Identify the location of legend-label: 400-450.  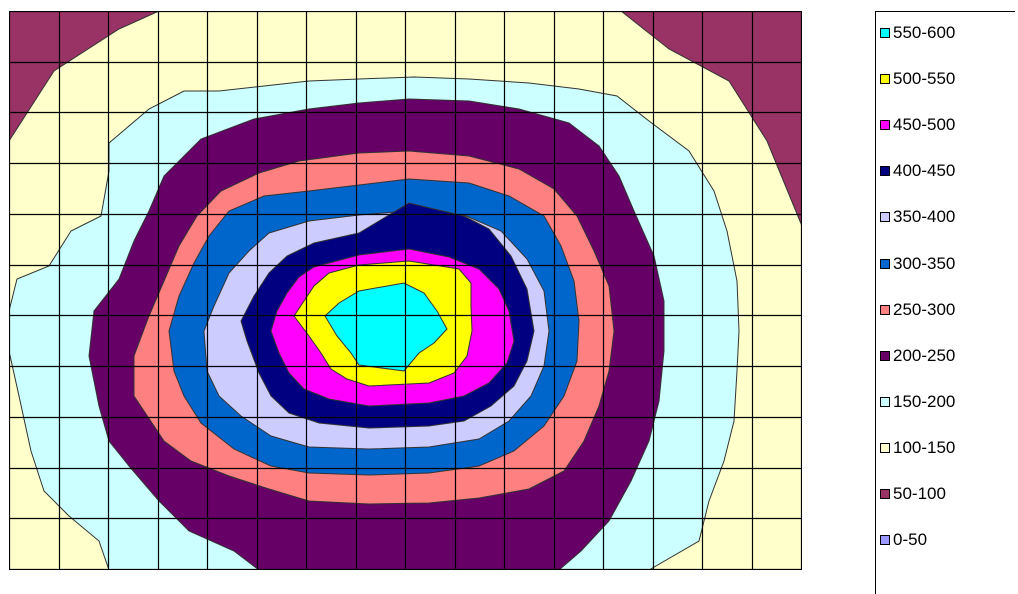
(924, 171).